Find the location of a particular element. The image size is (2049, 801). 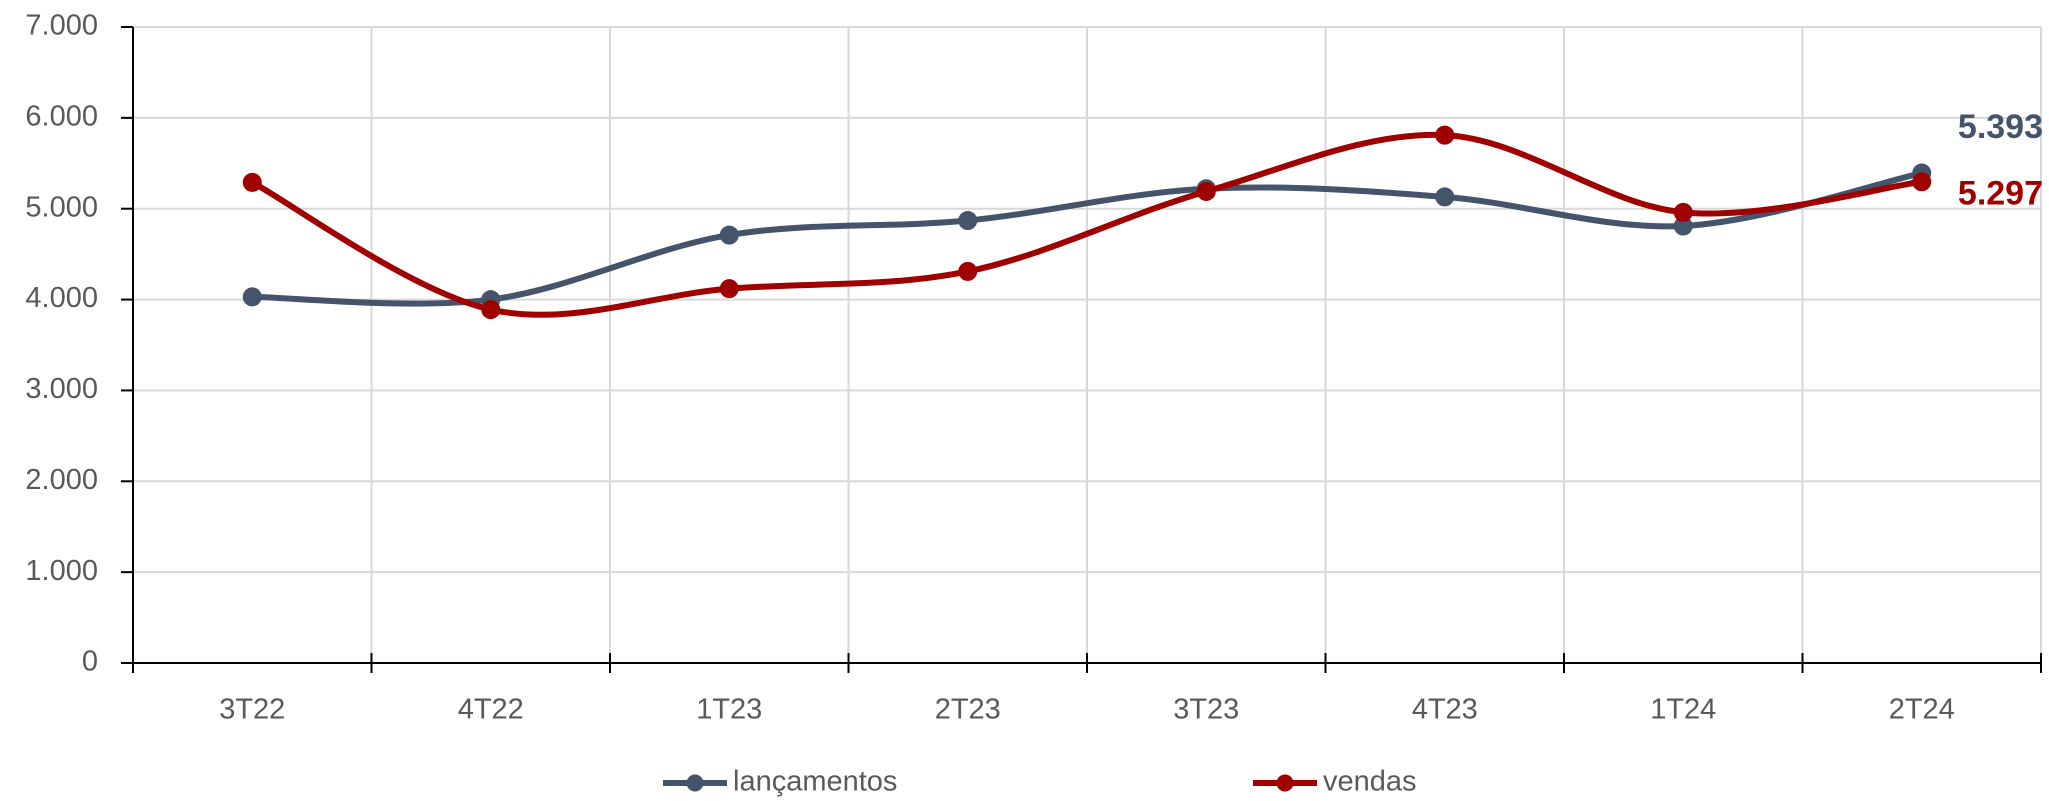

data-label: 5.393 is located at coordinates (2000, 127).